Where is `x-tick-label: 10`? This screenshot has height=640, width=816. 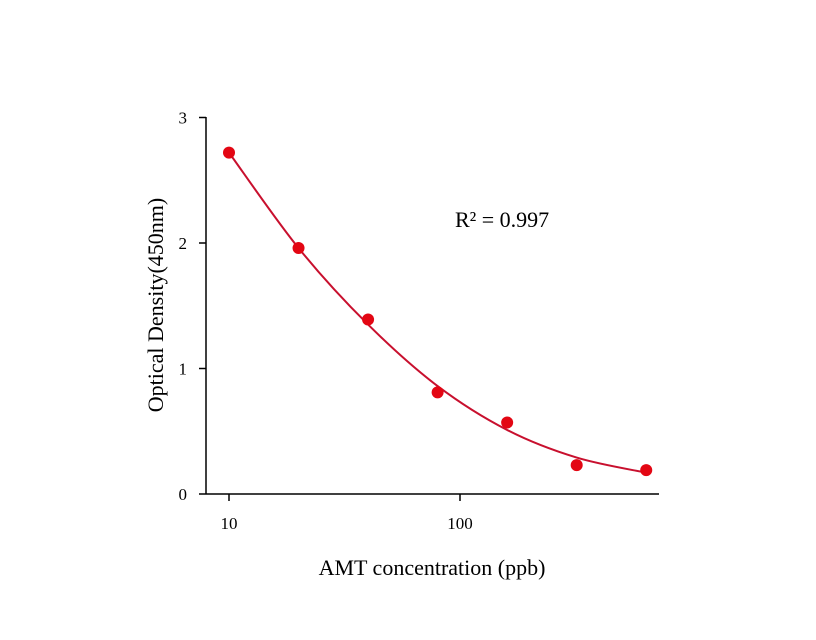 x-tick-label: 10 is located at coordinates (229, 523).